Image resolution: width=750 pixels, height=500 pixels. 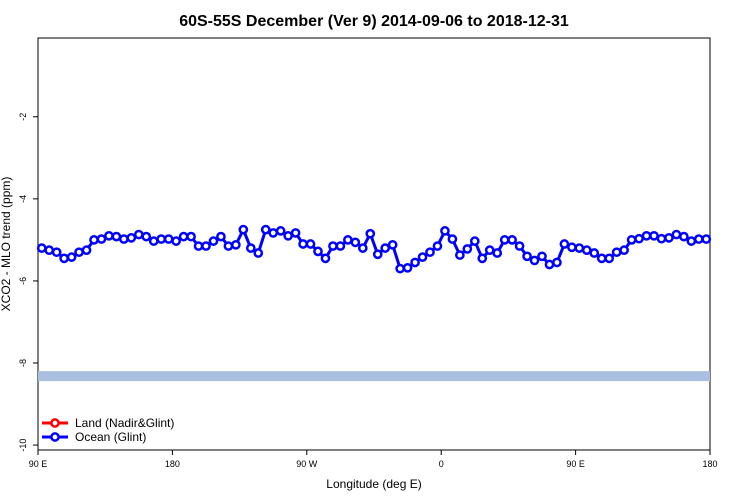 What do you see at coordinates (124, 423) in the screenshot?
I see `legend-label: Land (Nadir&Glint)` at bounding box center [124, 423].